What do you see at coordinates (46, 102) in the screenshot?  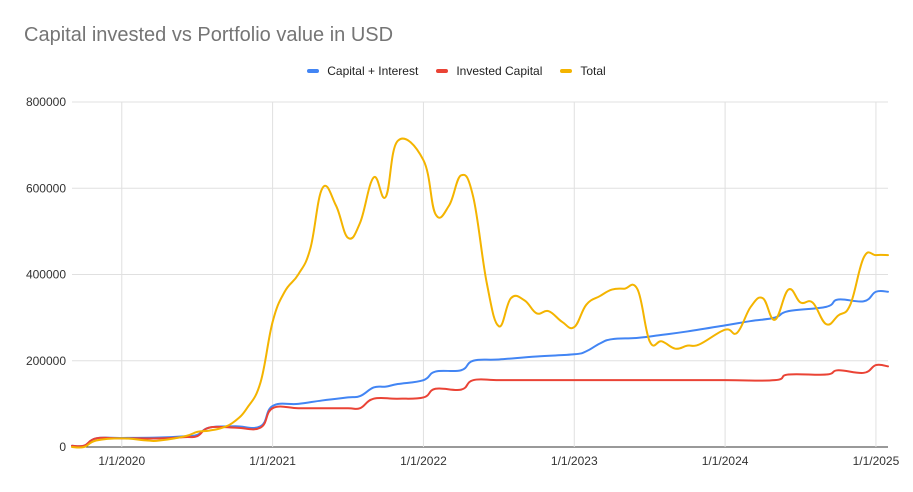 I see `y-tick-label: 800000` at bounding box center [46, 102].